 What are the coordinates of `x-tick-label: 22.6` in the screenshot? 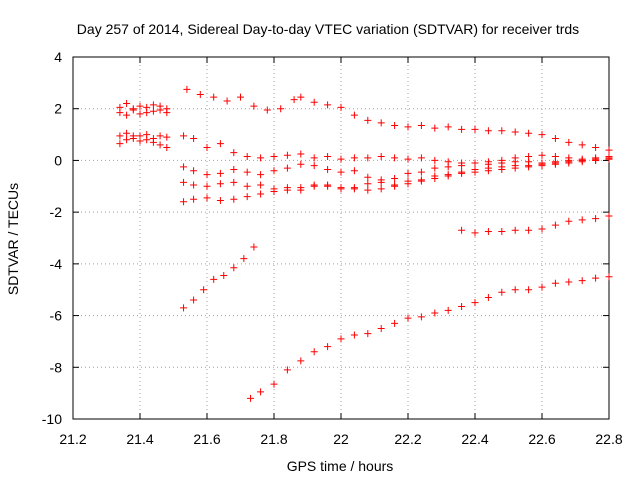 It's located at (541, 439).